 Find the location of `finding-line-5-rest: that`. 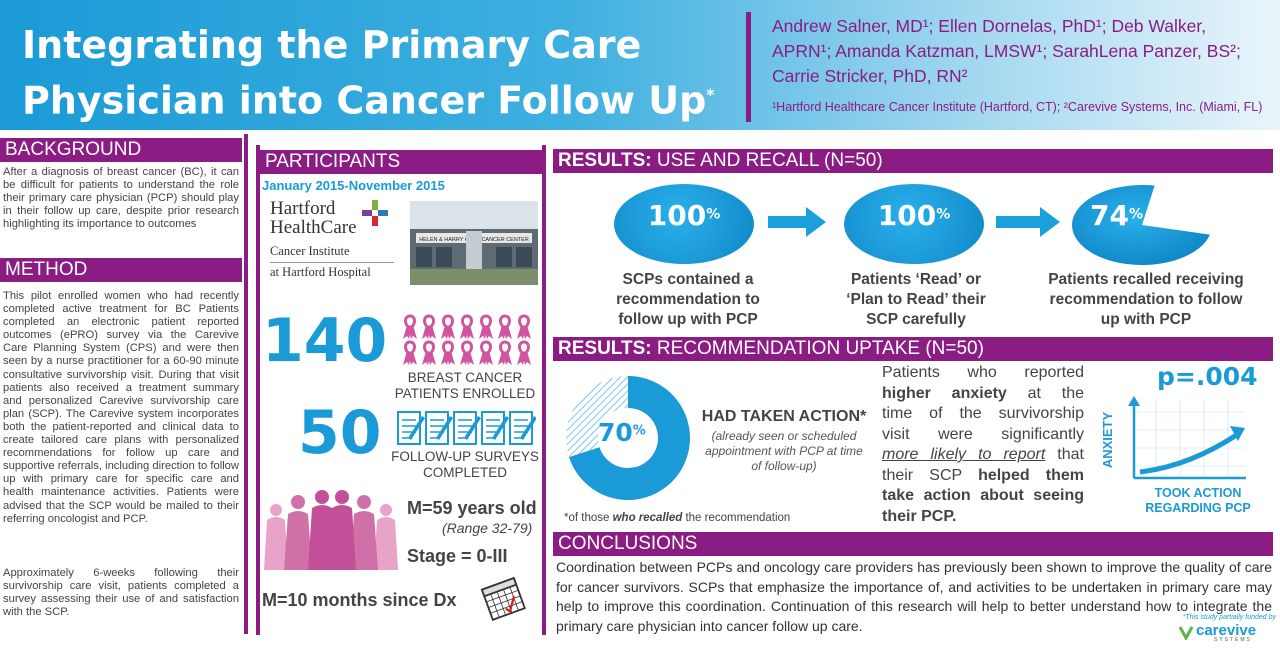

finding-line-5-rest: that is located at coordinates (1064, 454).